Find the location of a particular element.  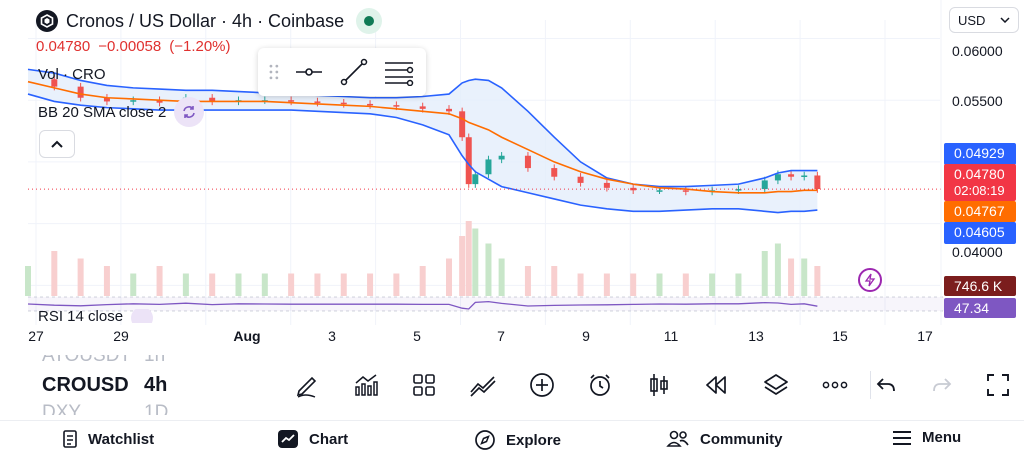

volume-tag: 746.6 K is located at coordinates (980, 286).